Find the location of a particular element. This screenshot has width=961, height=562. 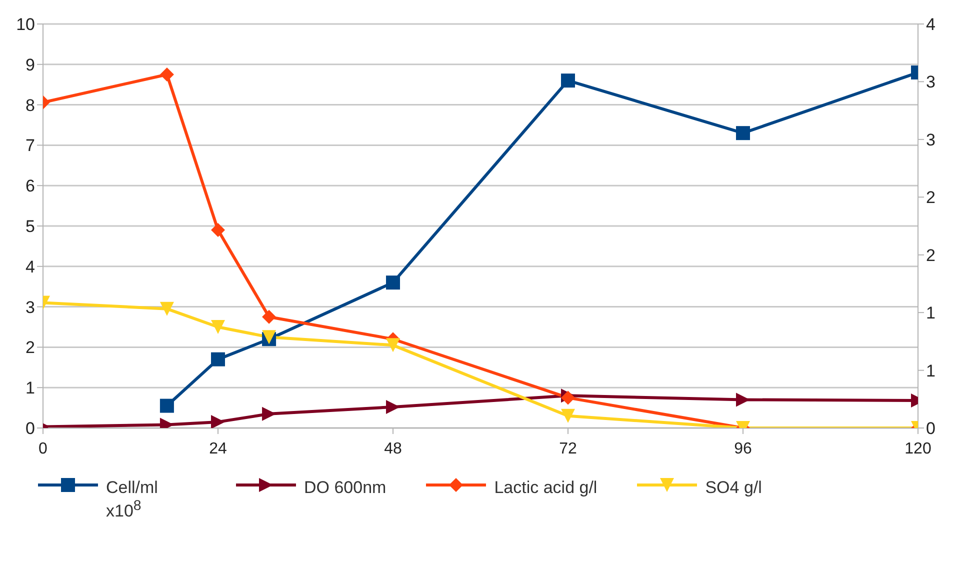

x-tick-label: 120 is located at coordinates (918, 449).